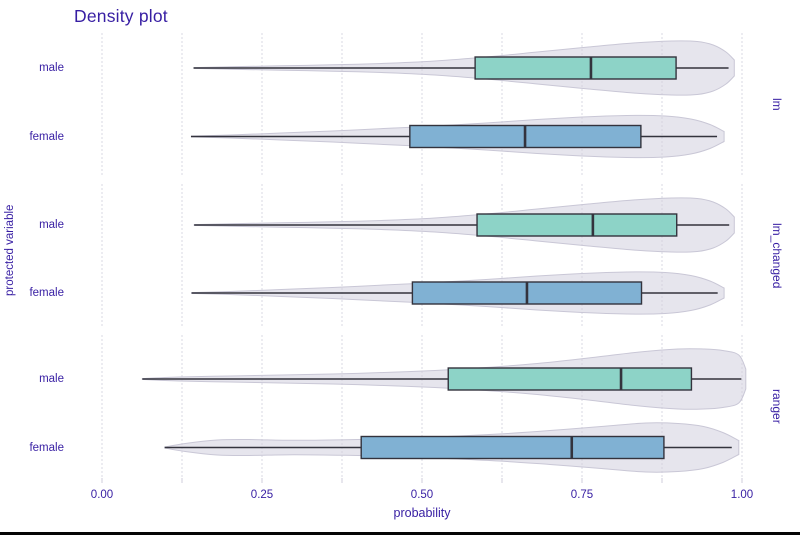  Describe the element at coordinates (102, 495) in the screenshot. I see `x-tick-0.00: 0.00` at that location.